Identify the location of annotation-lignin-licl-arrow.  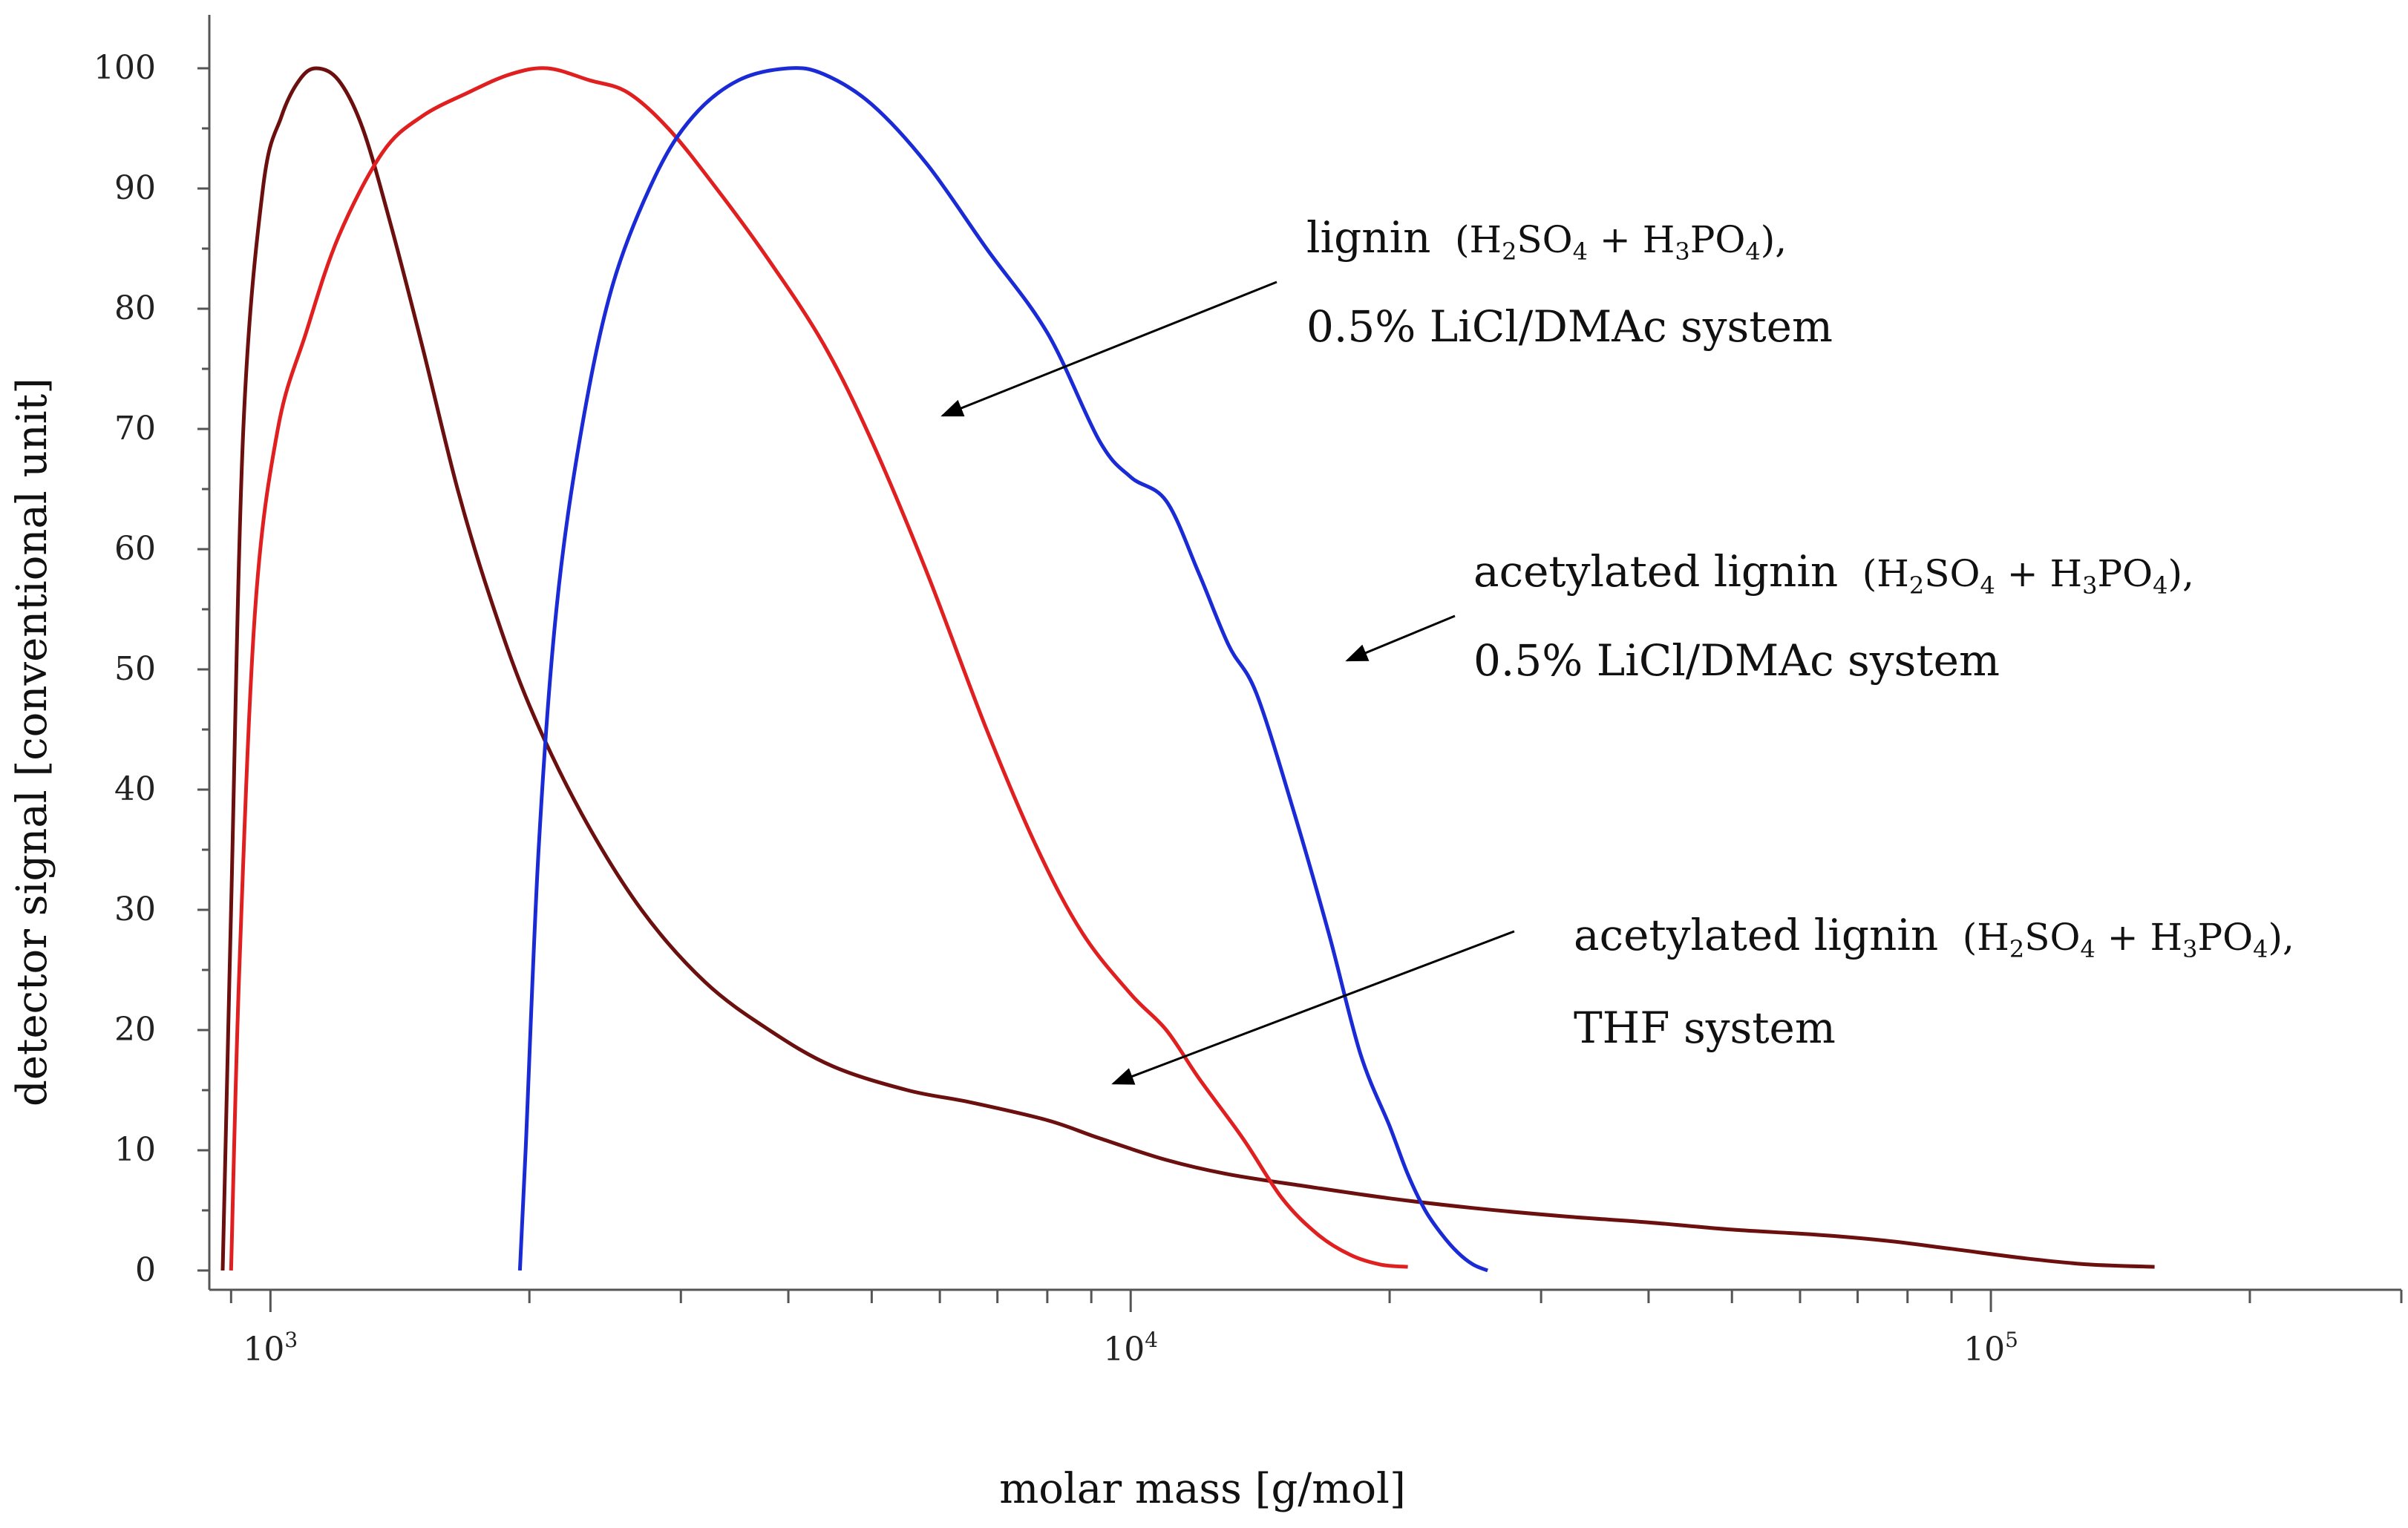
(1109, 349).